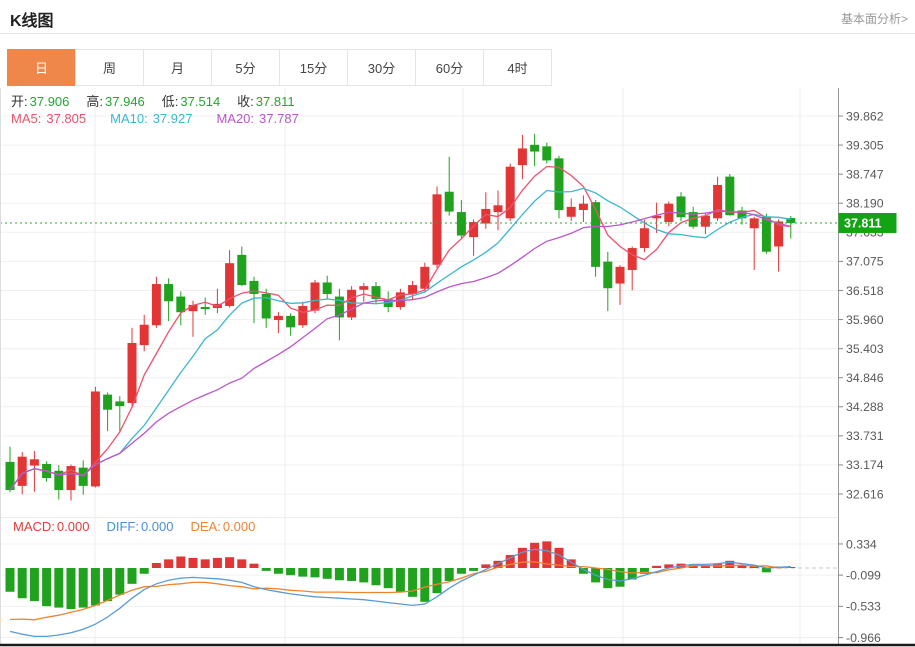 The width and height of the screenshot is (915, 647). What do you see at coordinates (222, 526) in the screenshot?
I see `macd-dea: DEA: 0.000` at bounding box center [222, 526].